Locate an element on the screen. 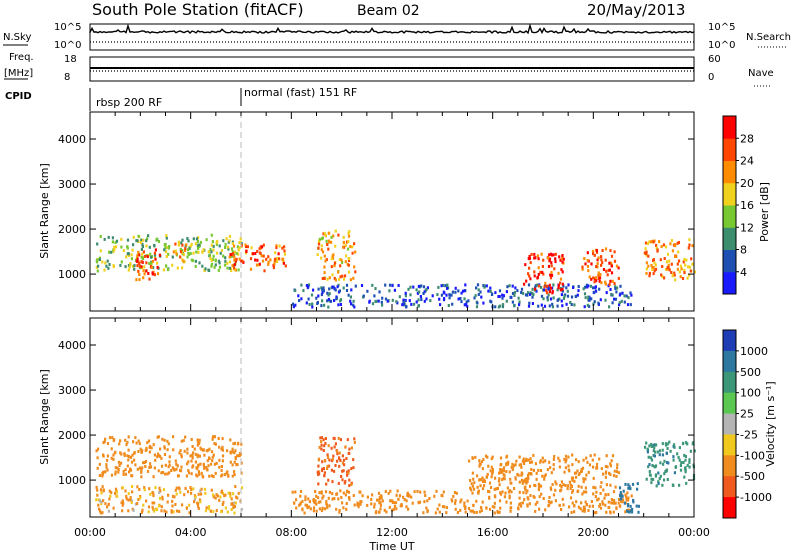 This screenshot has width=800, height=554. velocity-colorbar-swatch is located at coordinates (729, 382).